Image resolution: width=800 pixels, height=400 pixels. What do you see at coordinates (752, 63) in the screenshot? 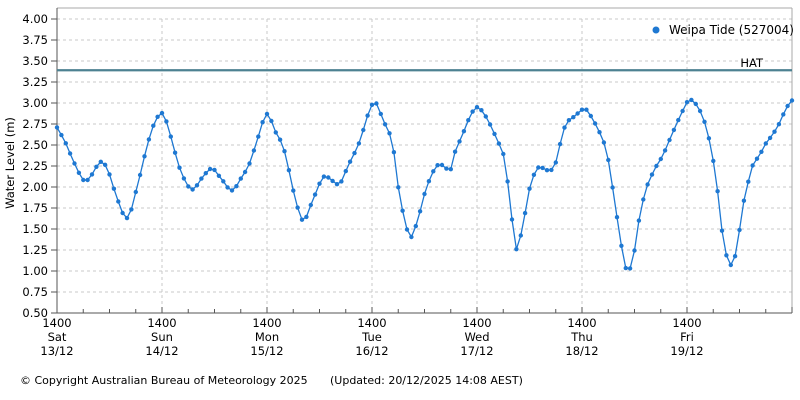
I see `hat-label: HAT` at bounding box center [752, 63].